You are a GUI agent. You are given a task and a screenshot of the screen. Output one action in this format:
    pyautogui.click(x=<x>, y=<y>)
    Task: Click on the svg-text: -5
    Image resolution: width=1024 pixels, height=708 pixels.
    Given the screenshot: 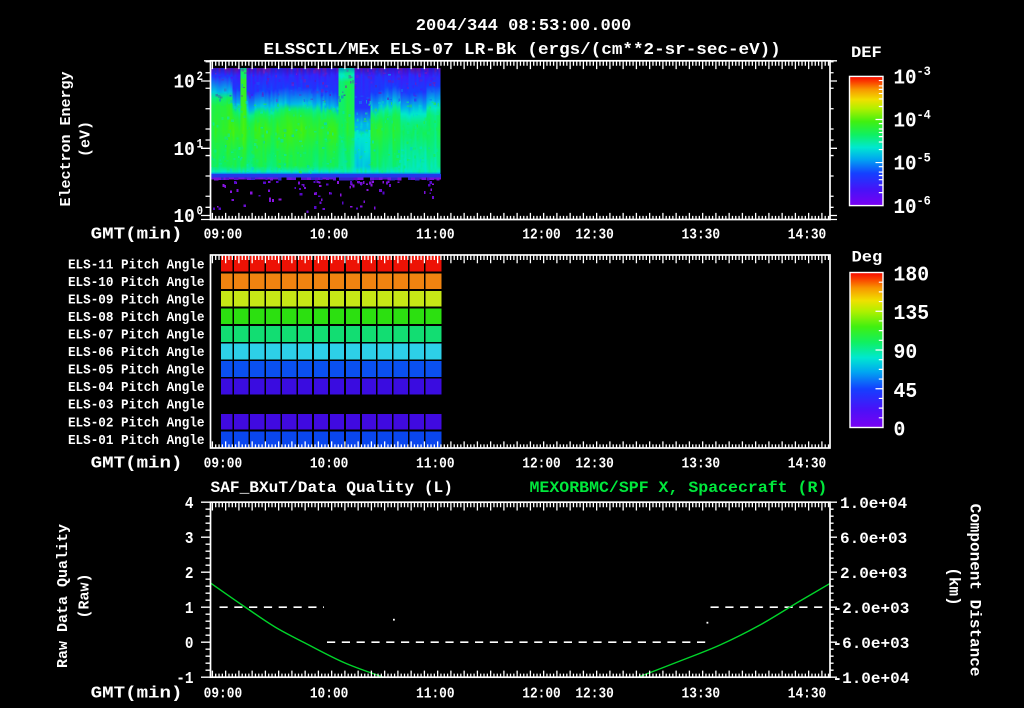 What is the action you would take?
    pyautogui.click(x=924, y=158)
    